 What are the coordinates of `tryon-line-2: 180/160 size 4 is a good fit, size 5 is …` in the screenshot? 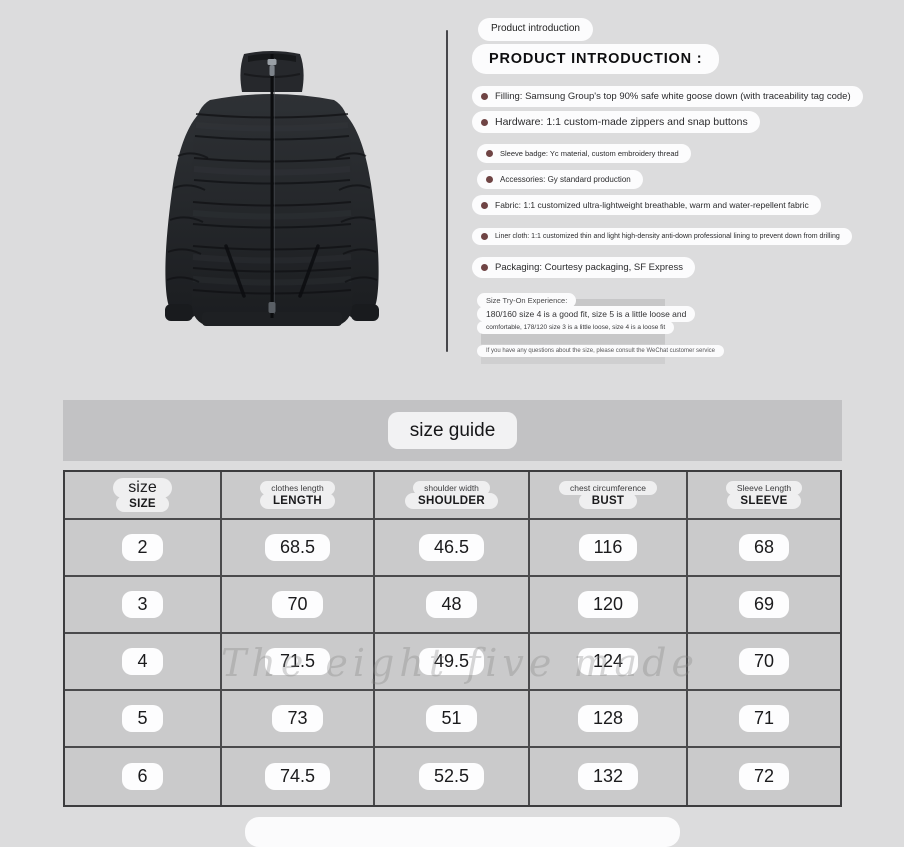 It's located at (586, 314).